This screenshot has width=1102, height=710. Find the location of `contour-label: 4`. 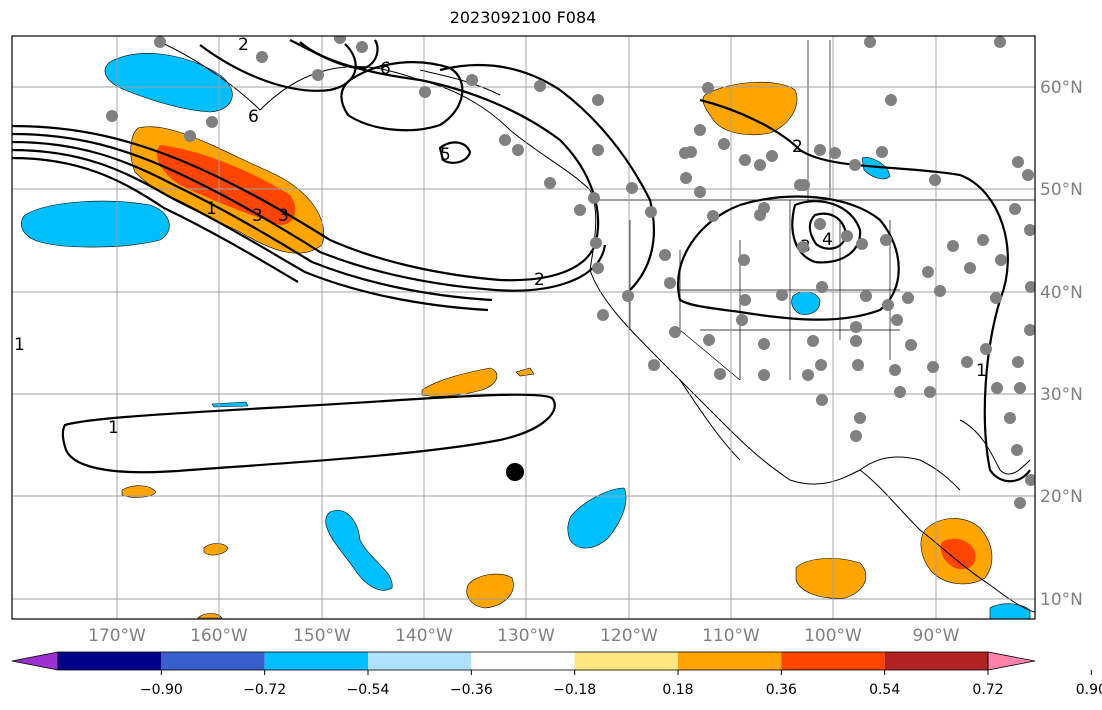

contour-label: 4 is located at coordinates (827, 240).